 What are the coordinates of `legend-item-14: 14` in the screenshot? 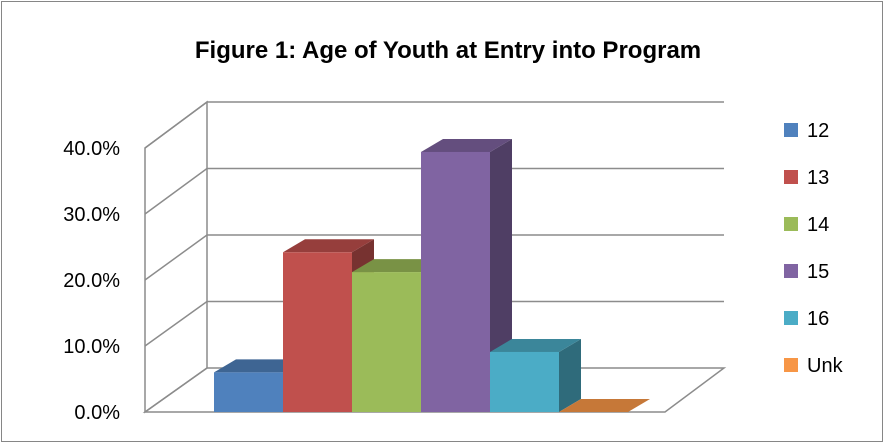 It's located at (806, 225).